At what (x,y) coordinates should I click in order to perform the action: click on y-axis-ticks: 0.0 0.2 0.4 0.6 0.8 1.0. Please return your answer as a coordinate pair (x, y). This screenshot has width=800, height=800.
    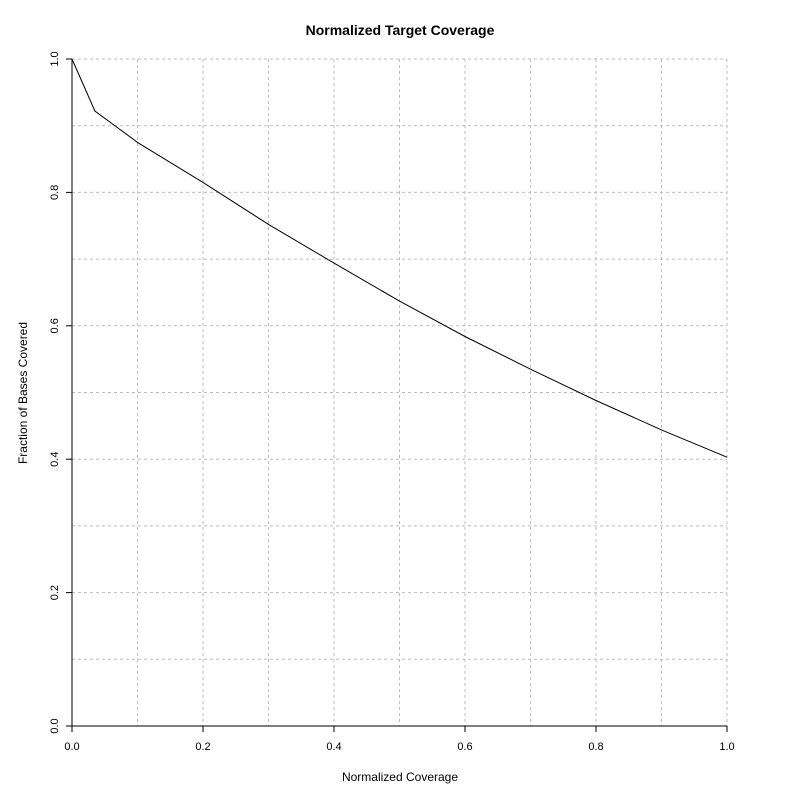
    Looking at the image, I should click on (60, 392).